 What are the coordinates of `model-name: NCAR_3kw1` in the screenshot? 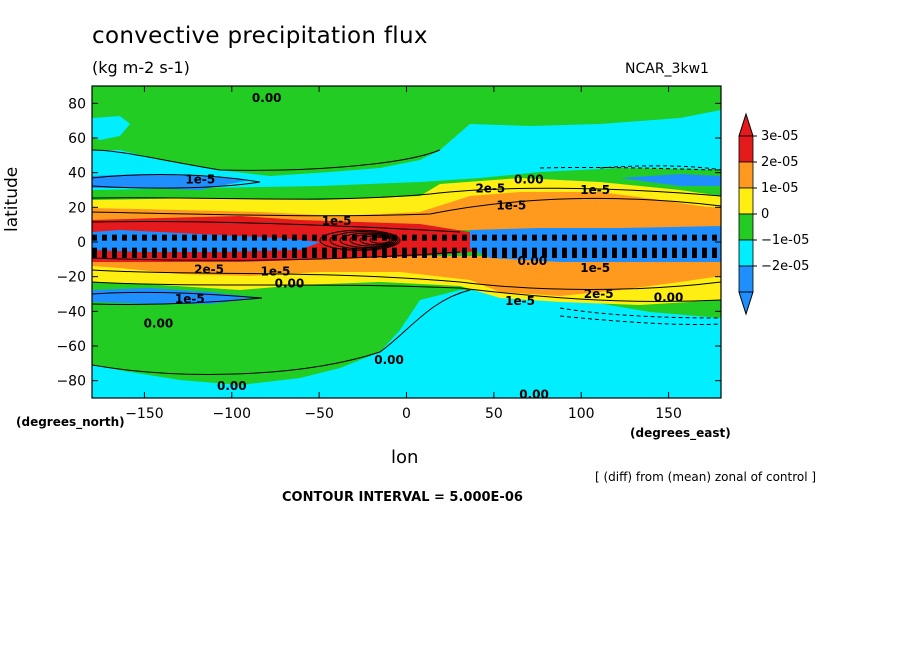 It's located at (667, 69).